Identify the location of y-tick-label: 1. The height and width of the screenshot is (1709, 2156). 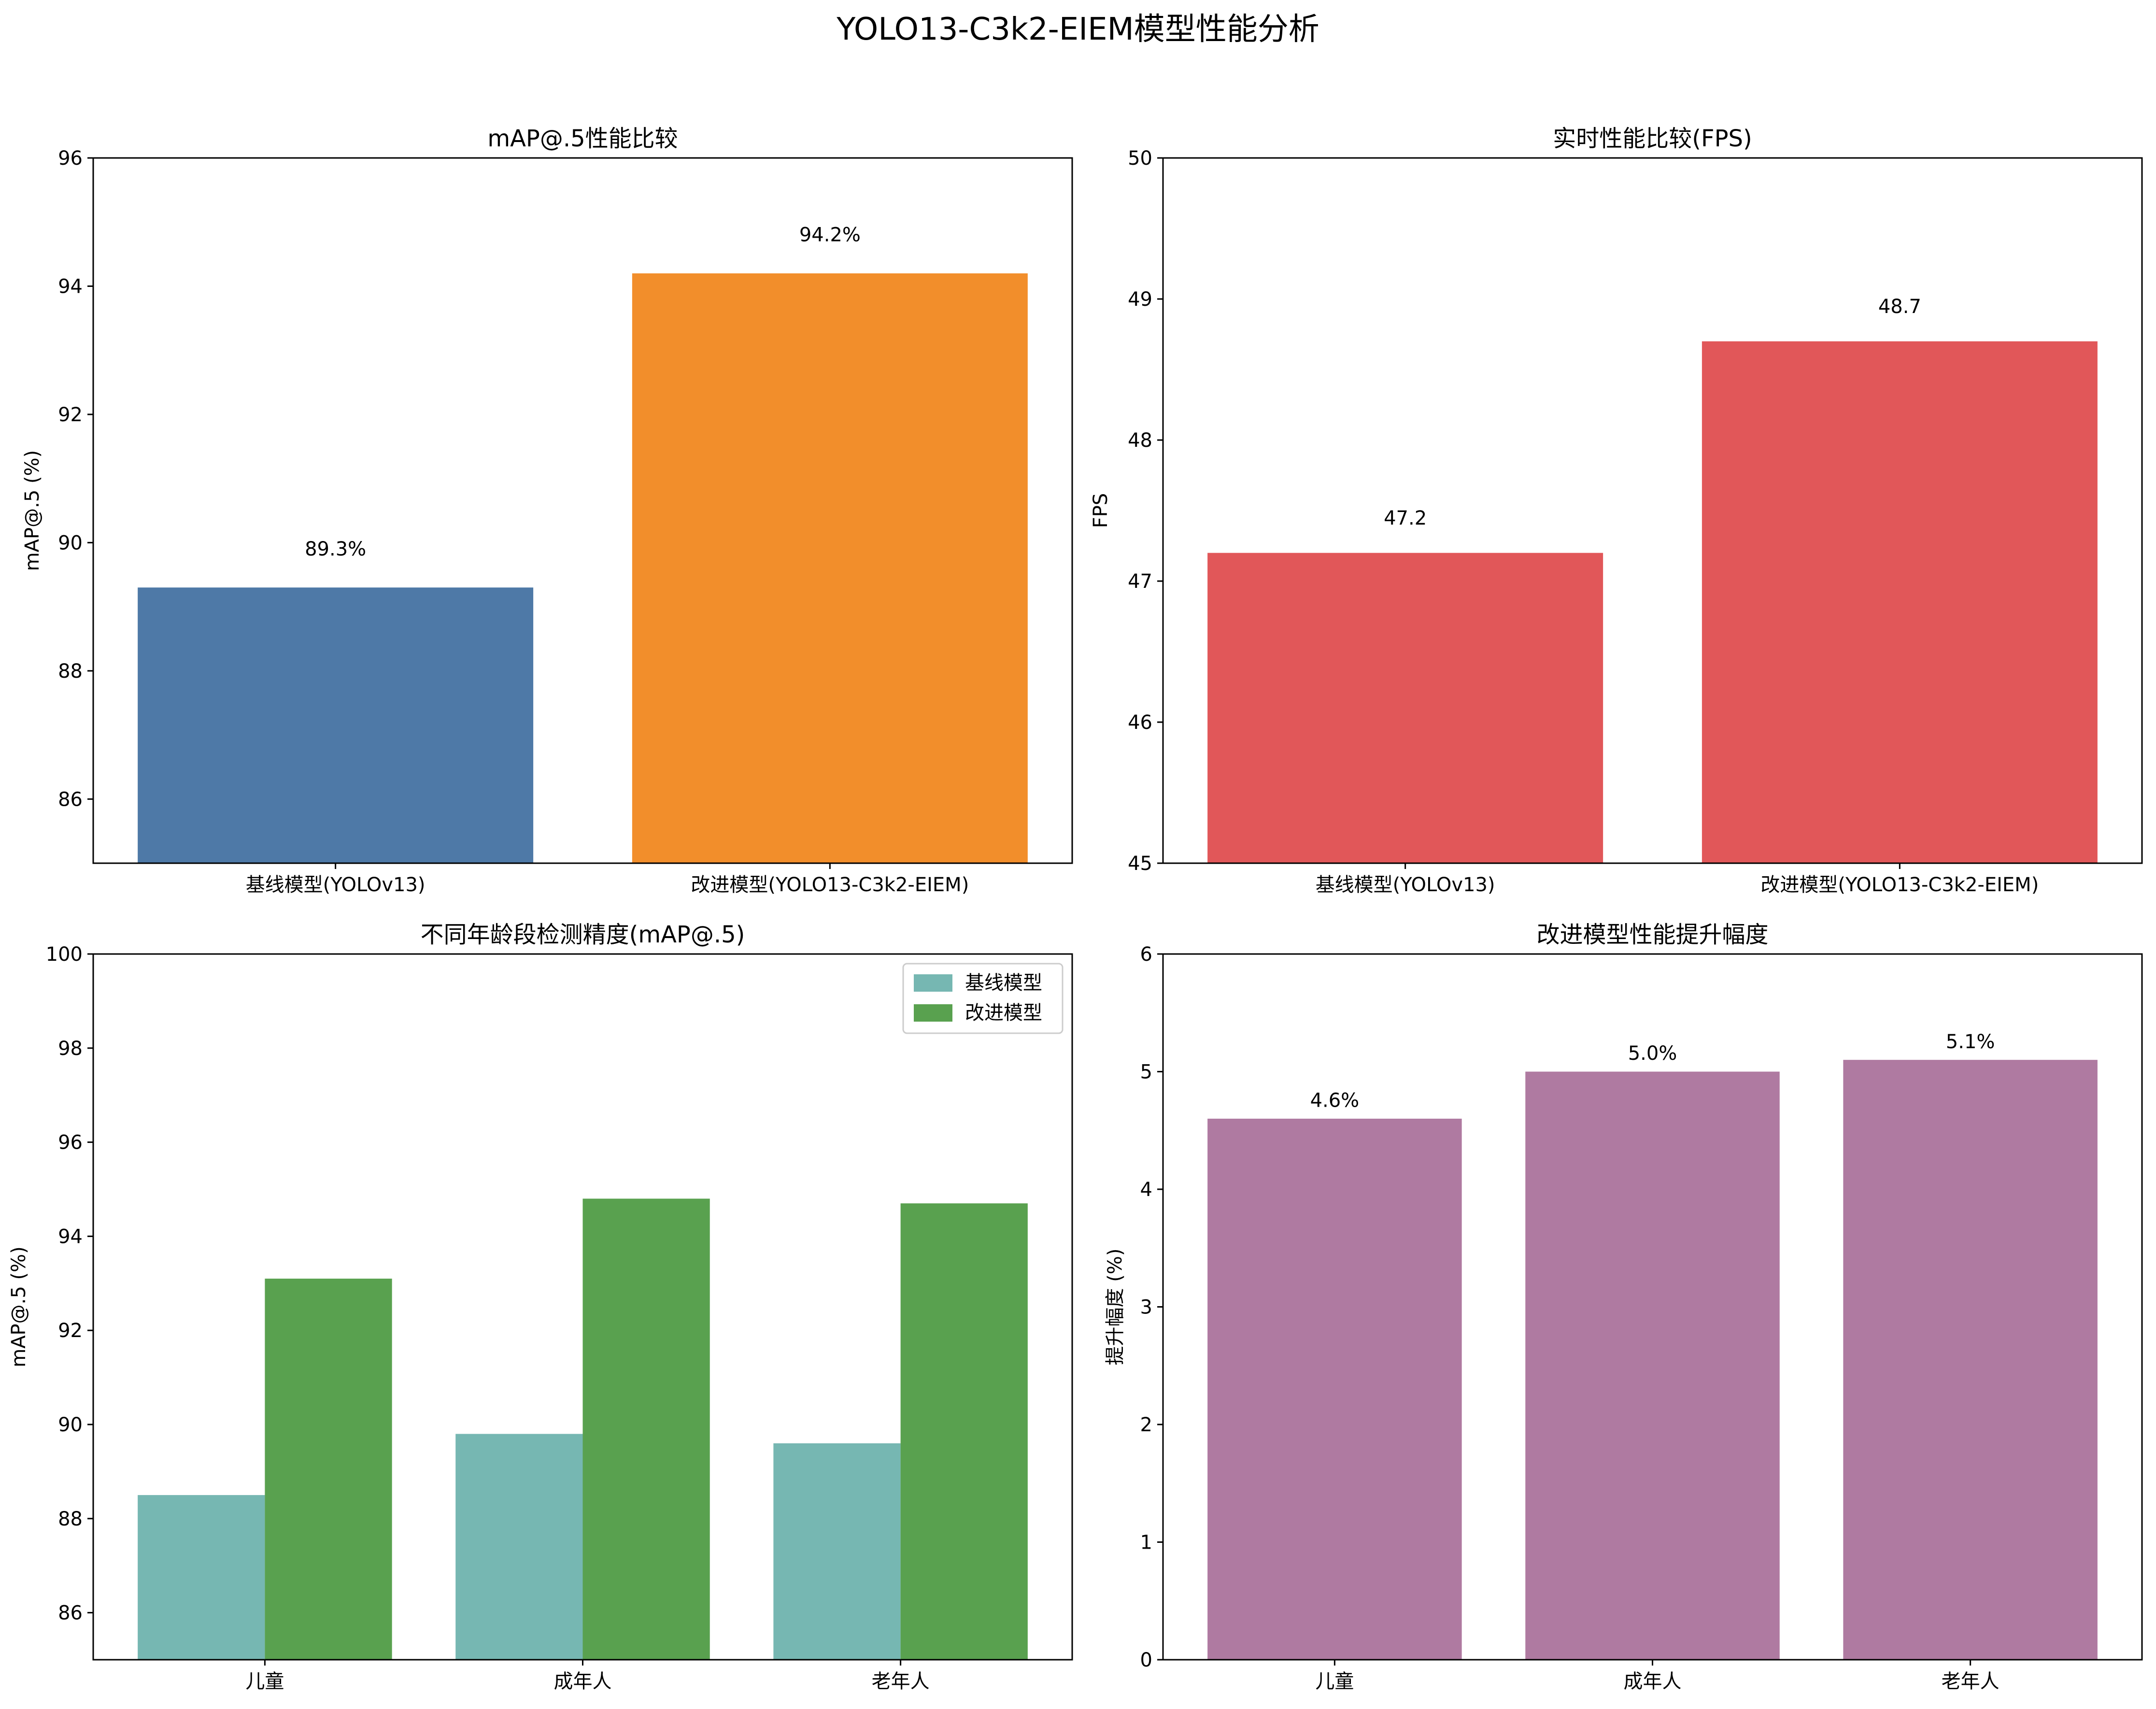
(1146, 1543).